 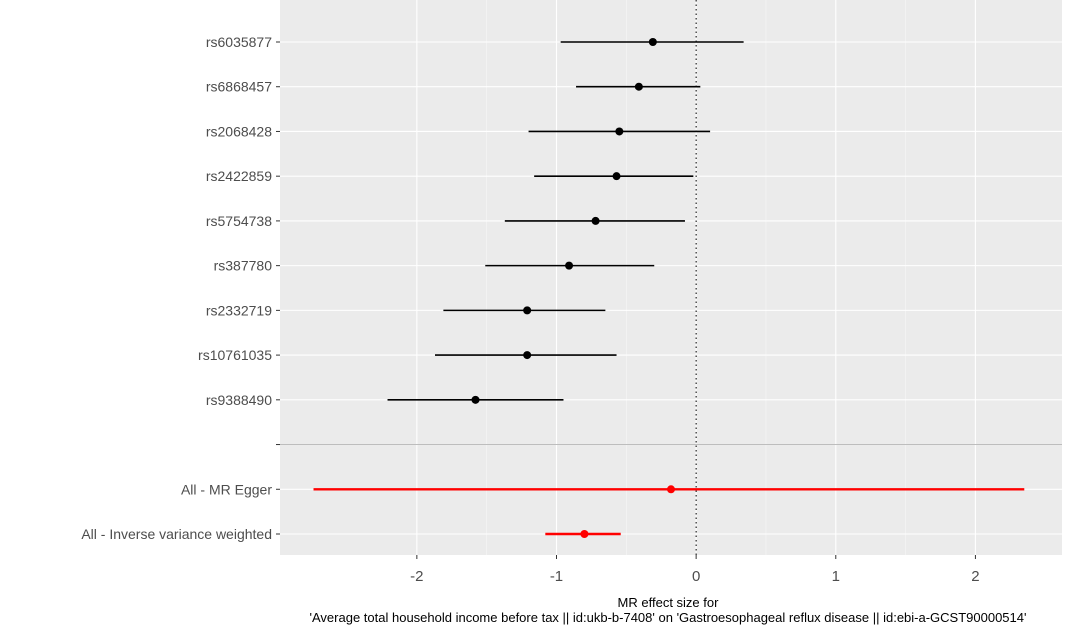 I want to click on snp-label: rs10761035, so click(x=235, y=355).